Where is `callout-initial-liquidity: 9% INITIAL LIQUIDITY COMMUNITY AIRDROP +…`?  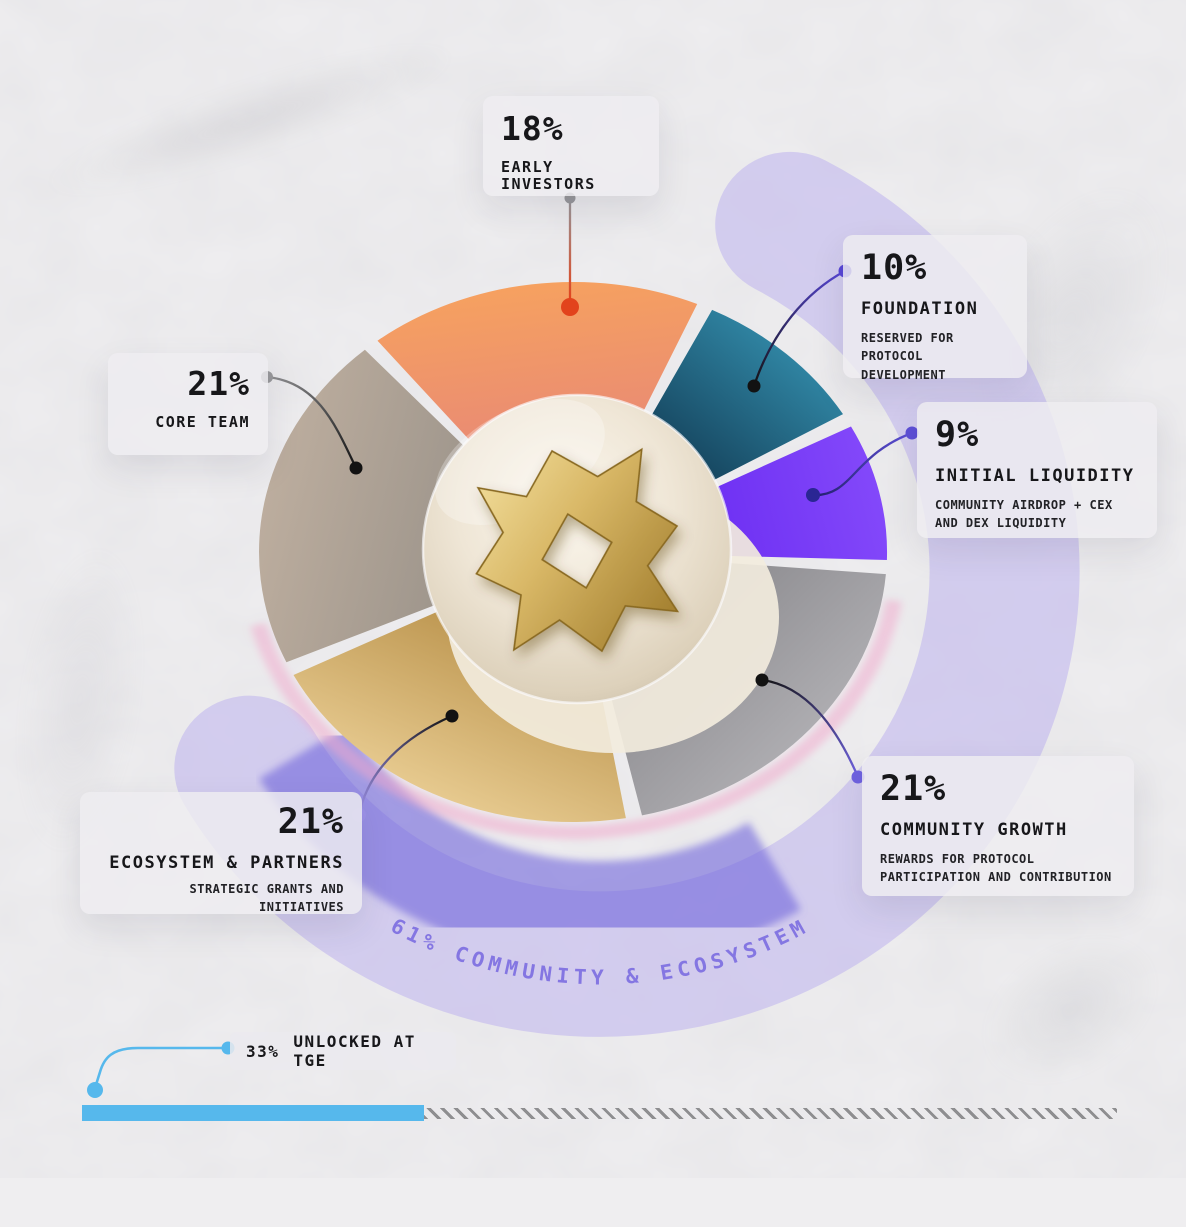
callout-initial-liquidity: 9% INITIAL LIQUIDITY COMMUNITY AIRDROP +… is located at coordinates (1037, 470).